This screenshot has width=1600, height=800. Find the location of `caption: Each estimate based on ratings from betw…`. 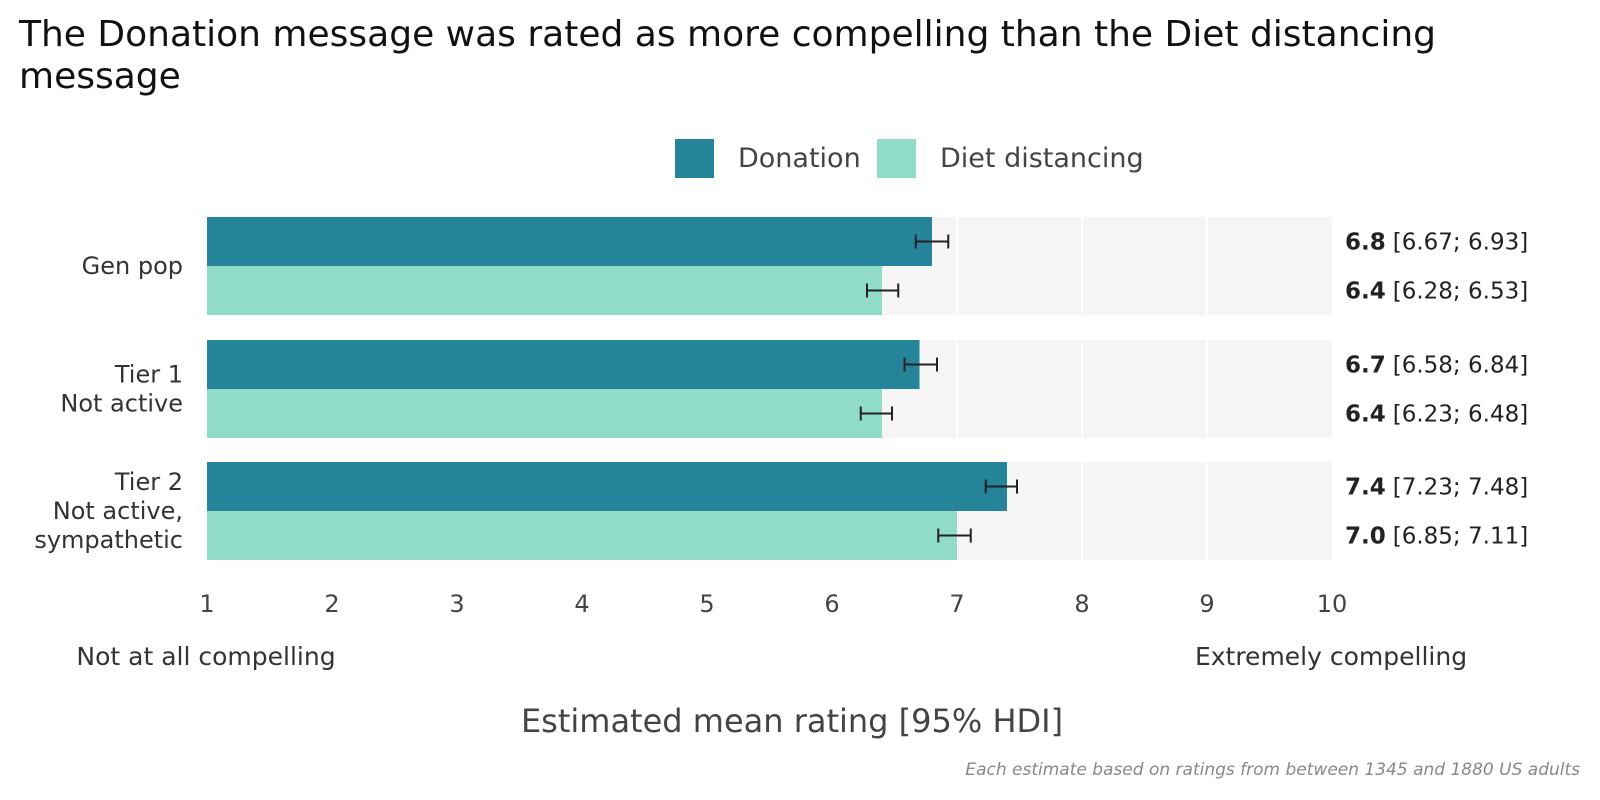

caption: Each estimate based on ratings from betw… is located at coordinates (1272, 770).